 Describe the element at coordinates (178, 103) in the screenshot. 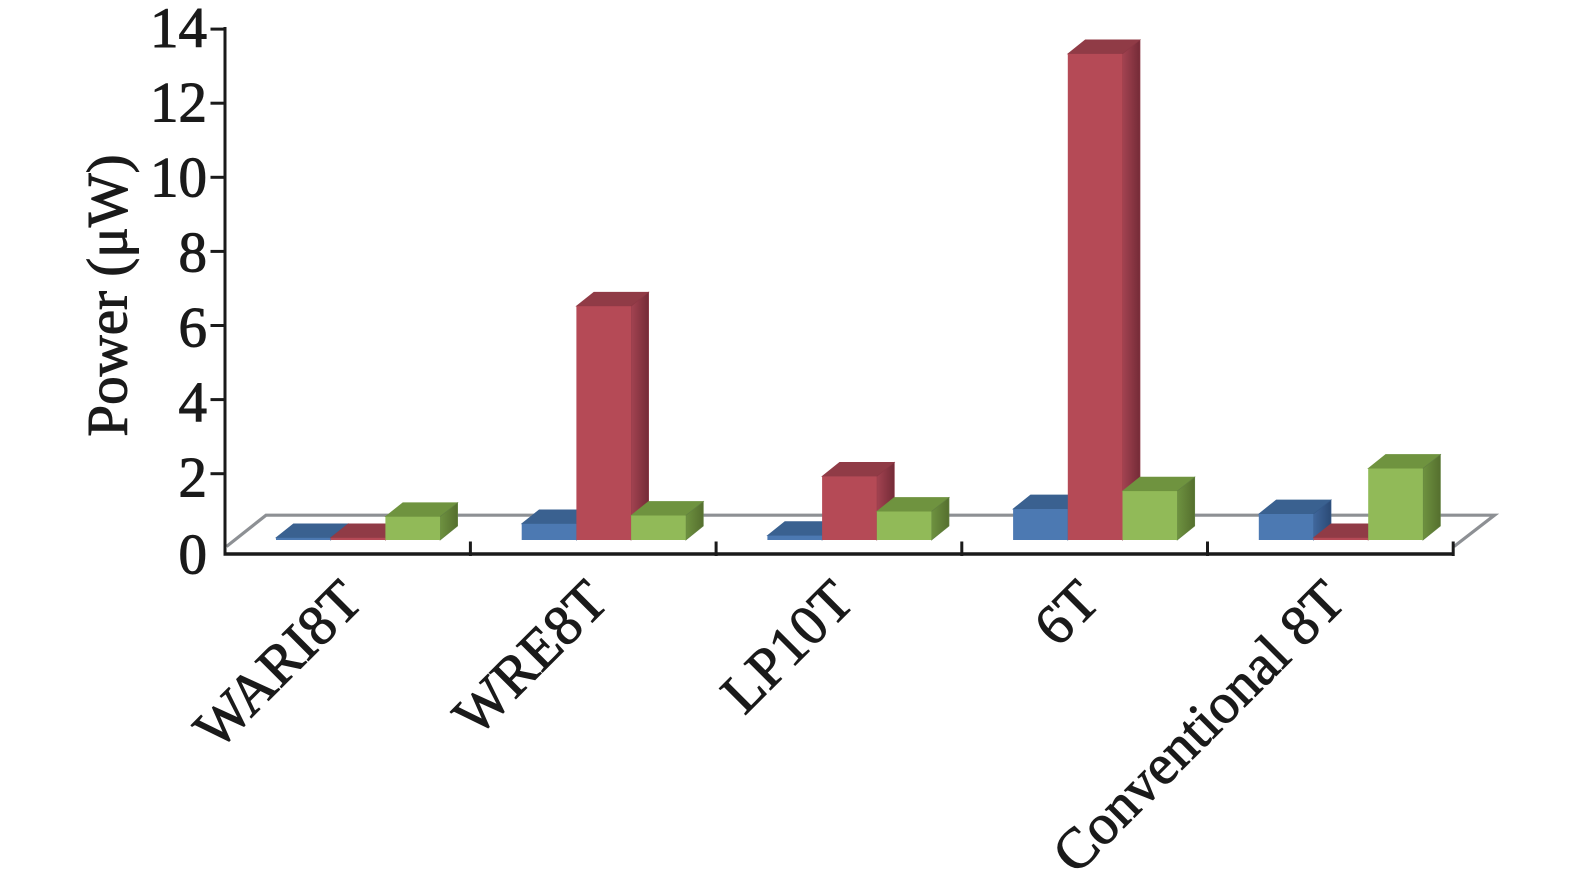

I see `svg-text: 12` at that location.